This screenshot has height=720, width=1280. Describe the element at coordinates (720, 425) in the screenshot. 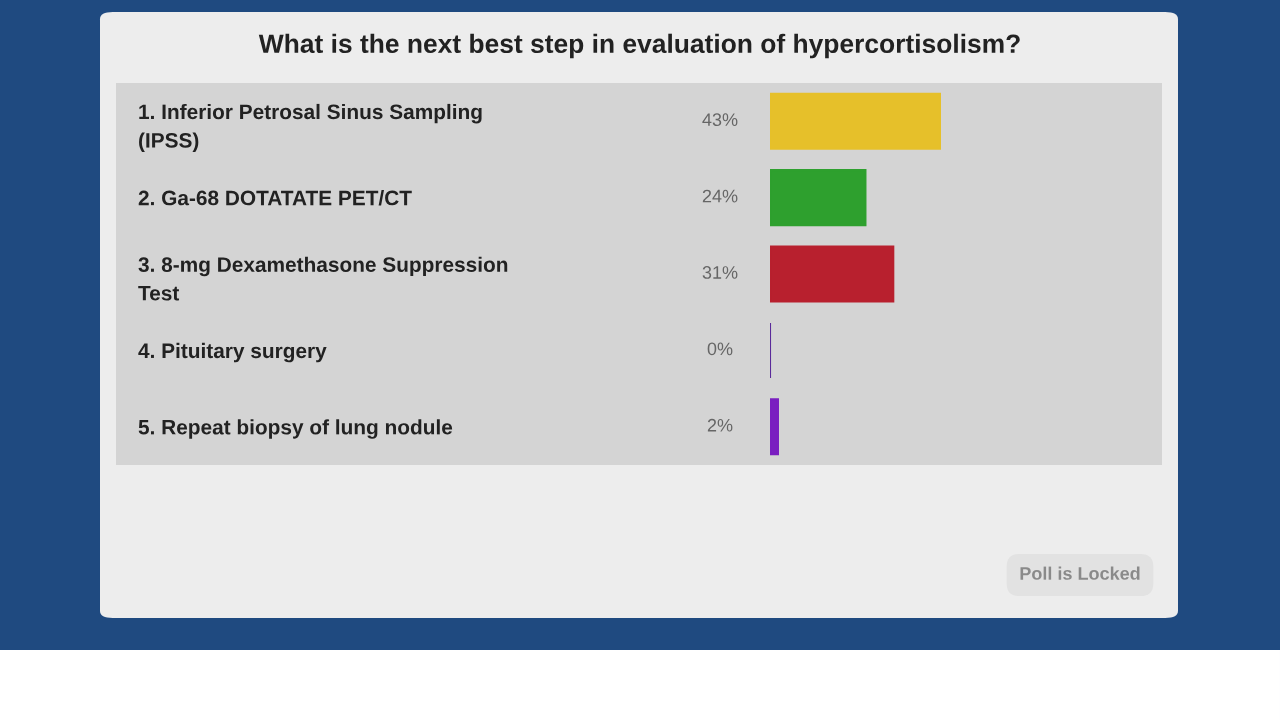

I see `data-label: 2%` at that location.